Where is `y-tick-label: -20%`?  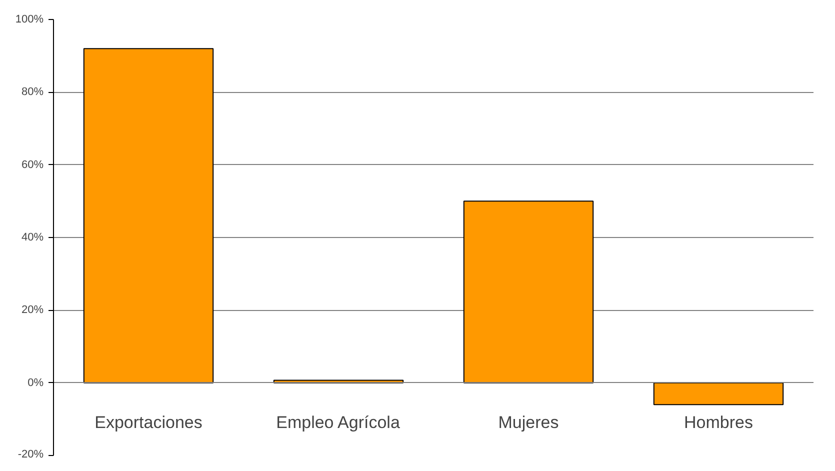 y-tick-label: -20% is located at coordinates (31, 454).